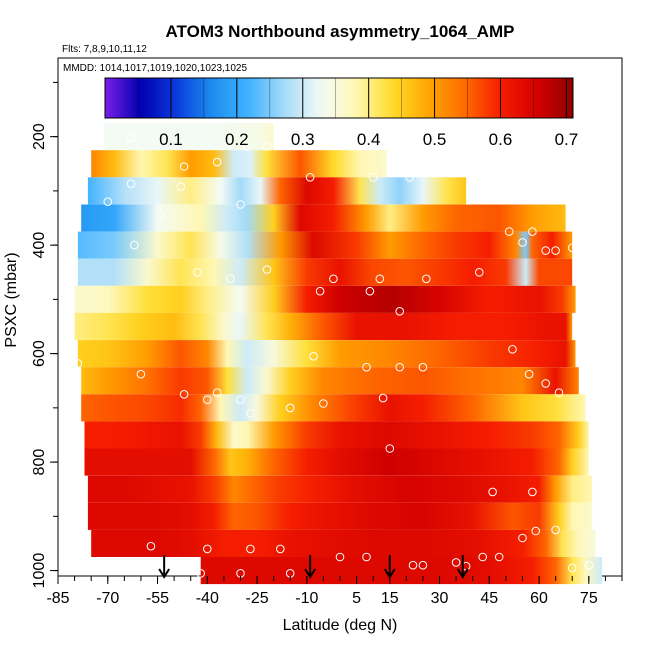 The width and height of the screenshot is (650, 650). Describe the element at coordinates (435, 139) in the screenshot. I see `colorbar-tick-label: 0.5` at that location.